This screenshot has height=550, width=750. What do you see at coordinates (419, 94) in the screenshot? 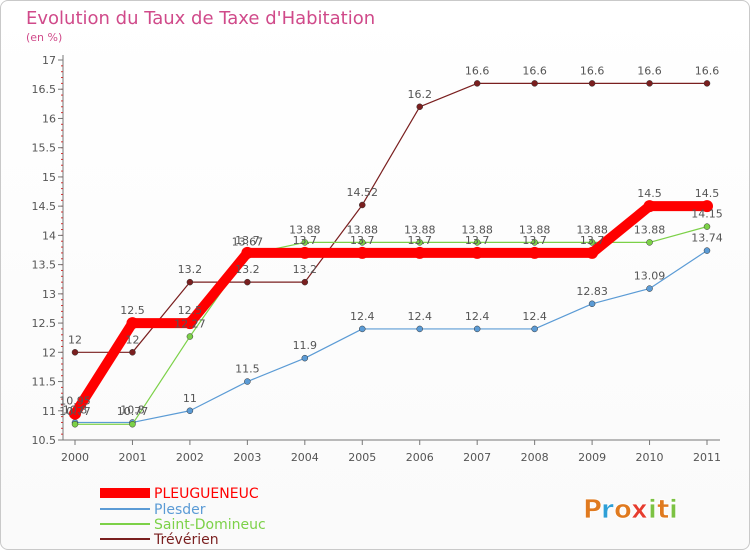
I see `data-label: 16.2` at bounding box center [419, 94].